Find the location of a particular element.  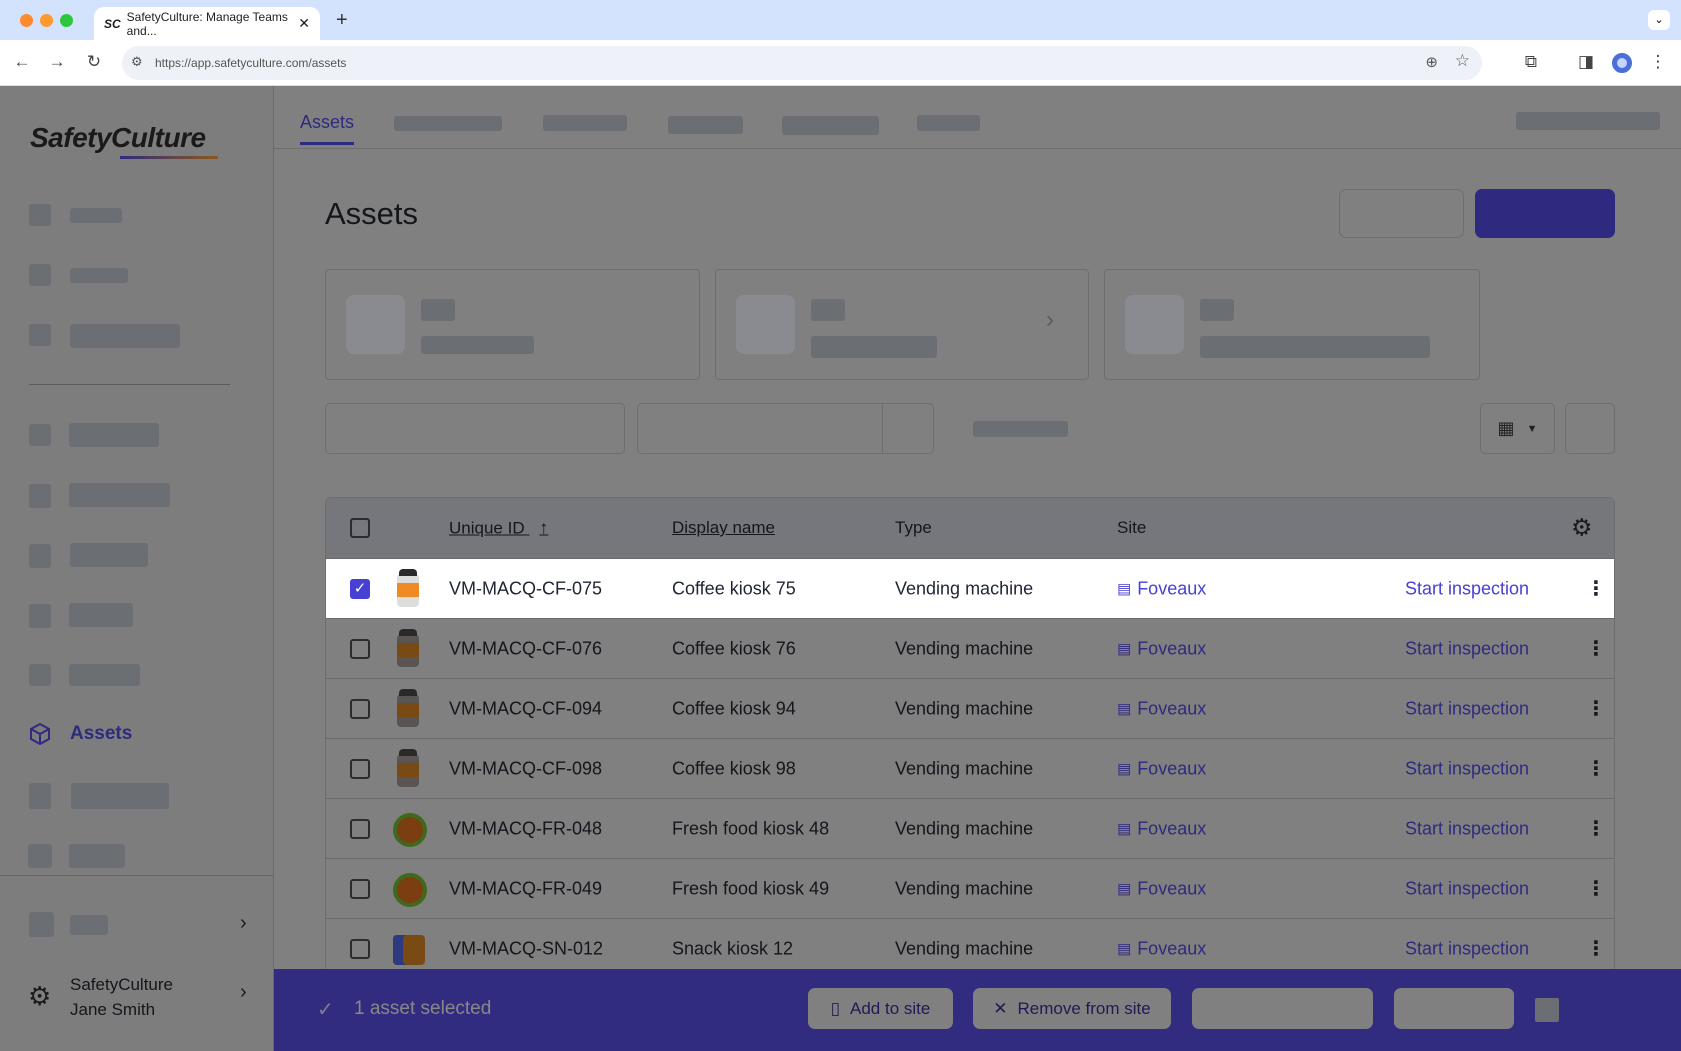

display-name: Coffee kiosk 98 is located at coordinates (734, 768).